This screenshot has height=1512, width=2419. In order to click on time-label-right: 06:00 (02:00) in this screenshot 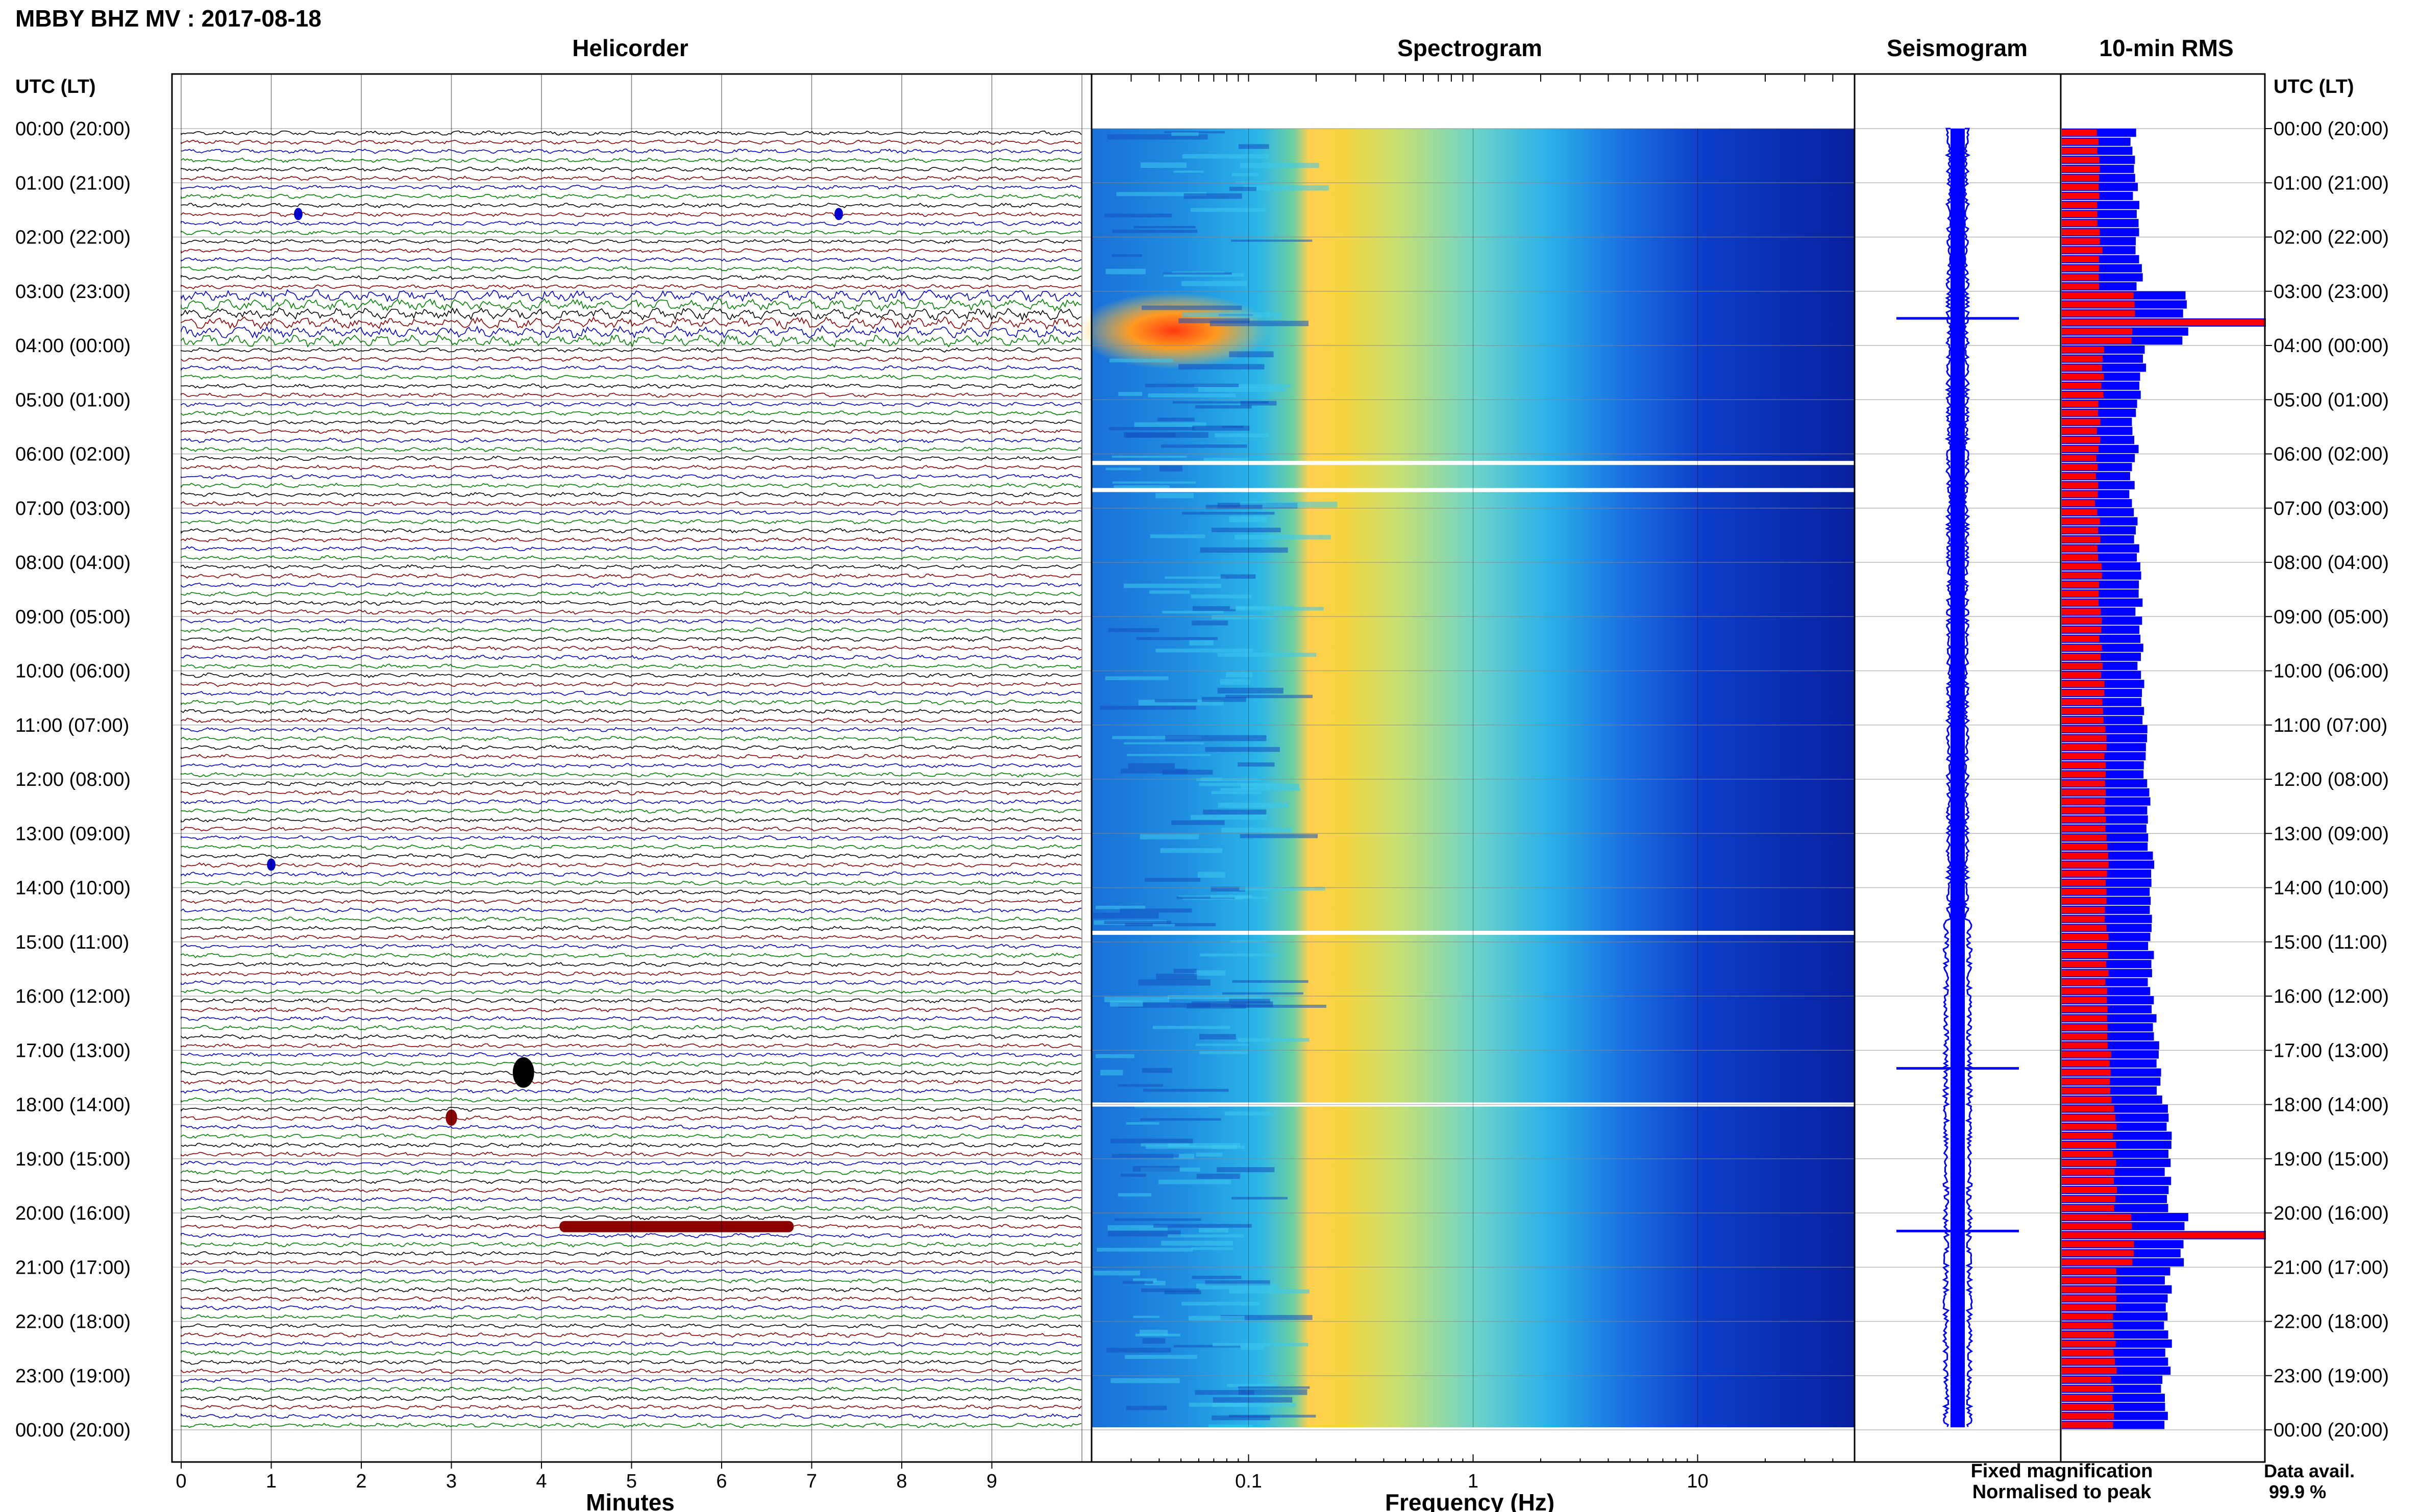, I will do `click(2331, 454)`.